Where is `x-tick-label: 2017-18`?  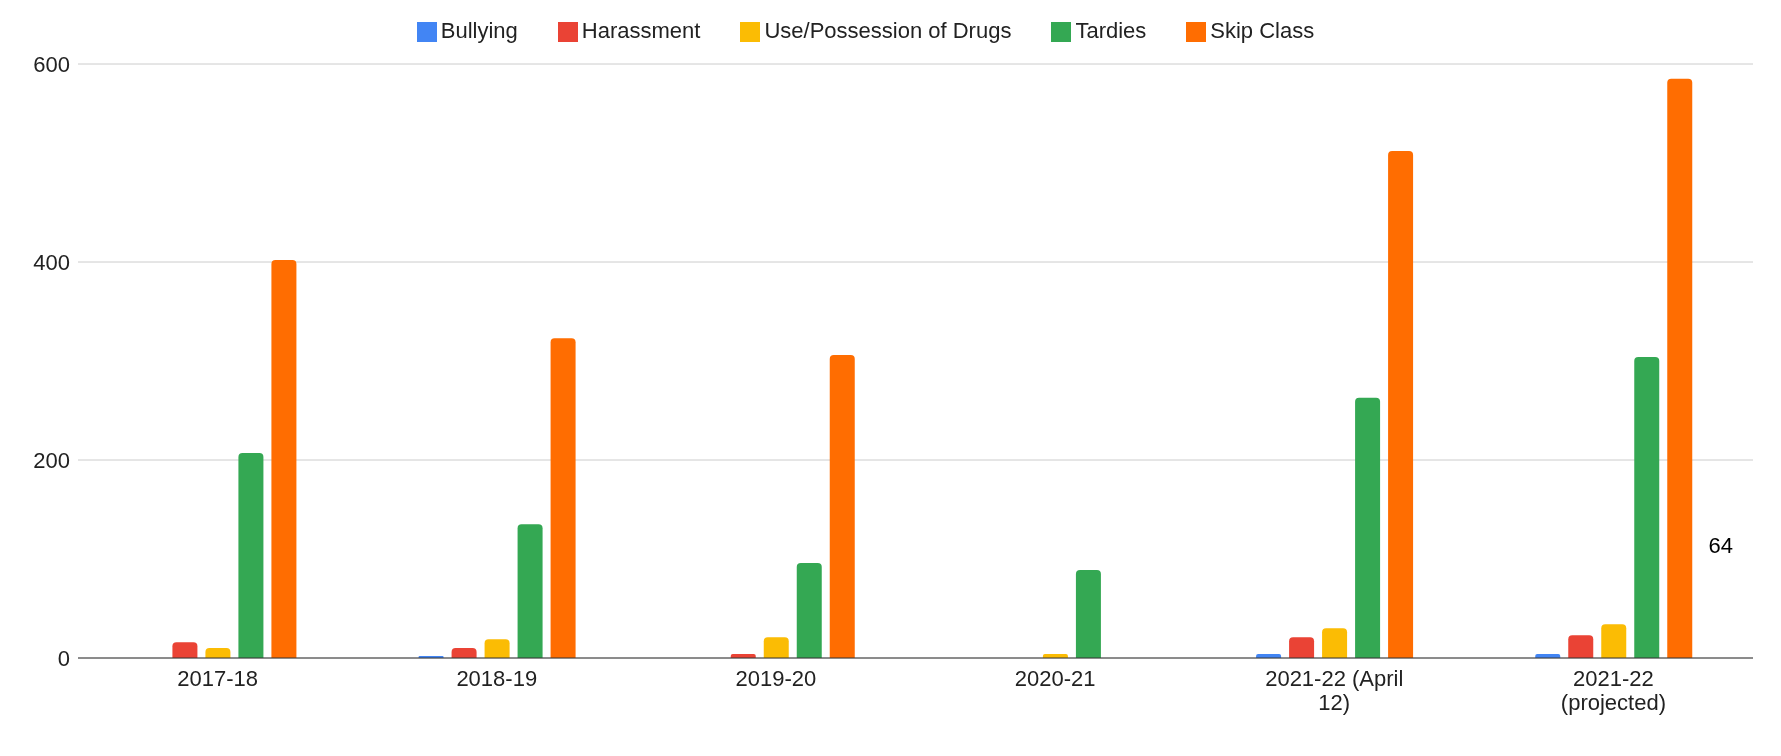 x-tick-label: 2017-18 is located at coordinates (217, 678).